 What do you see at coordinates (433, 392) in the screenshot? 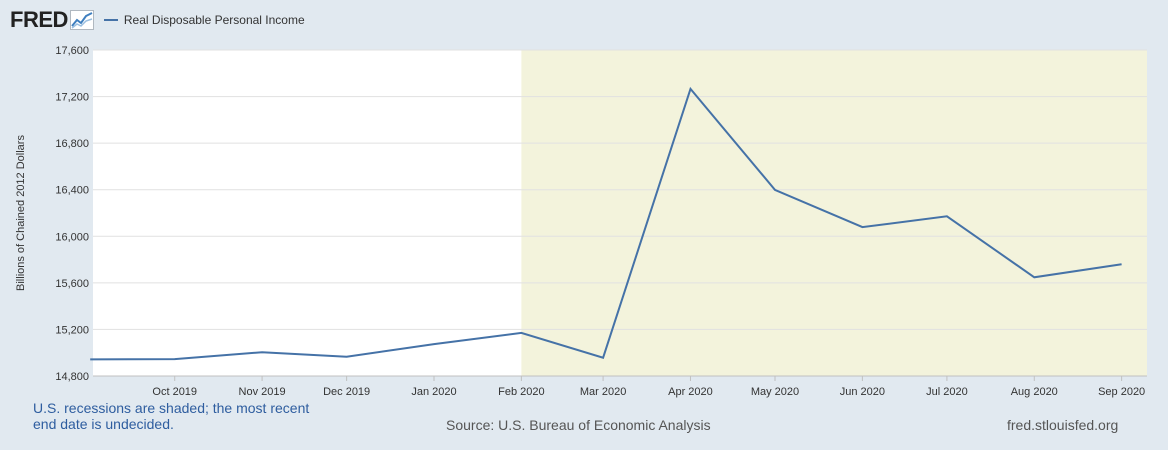
I see `x-tick-label: Jan 2020` at bounding box center [433, 392].